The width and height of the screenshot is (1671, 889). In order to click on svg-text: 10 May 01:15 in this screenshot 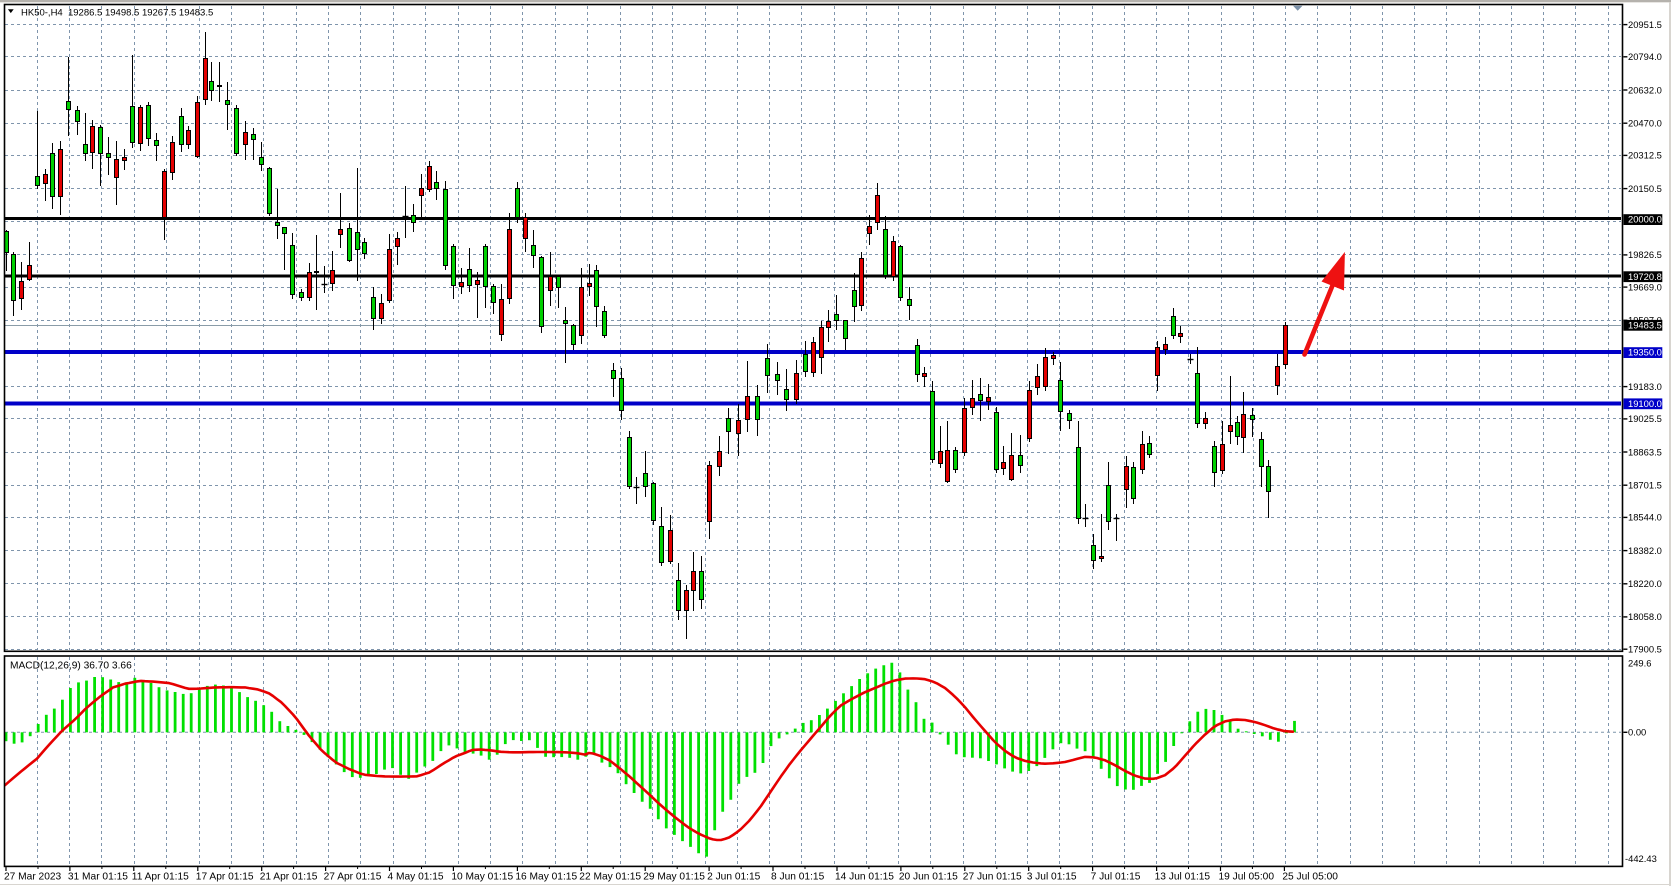, I will do `click(482, 877)`.